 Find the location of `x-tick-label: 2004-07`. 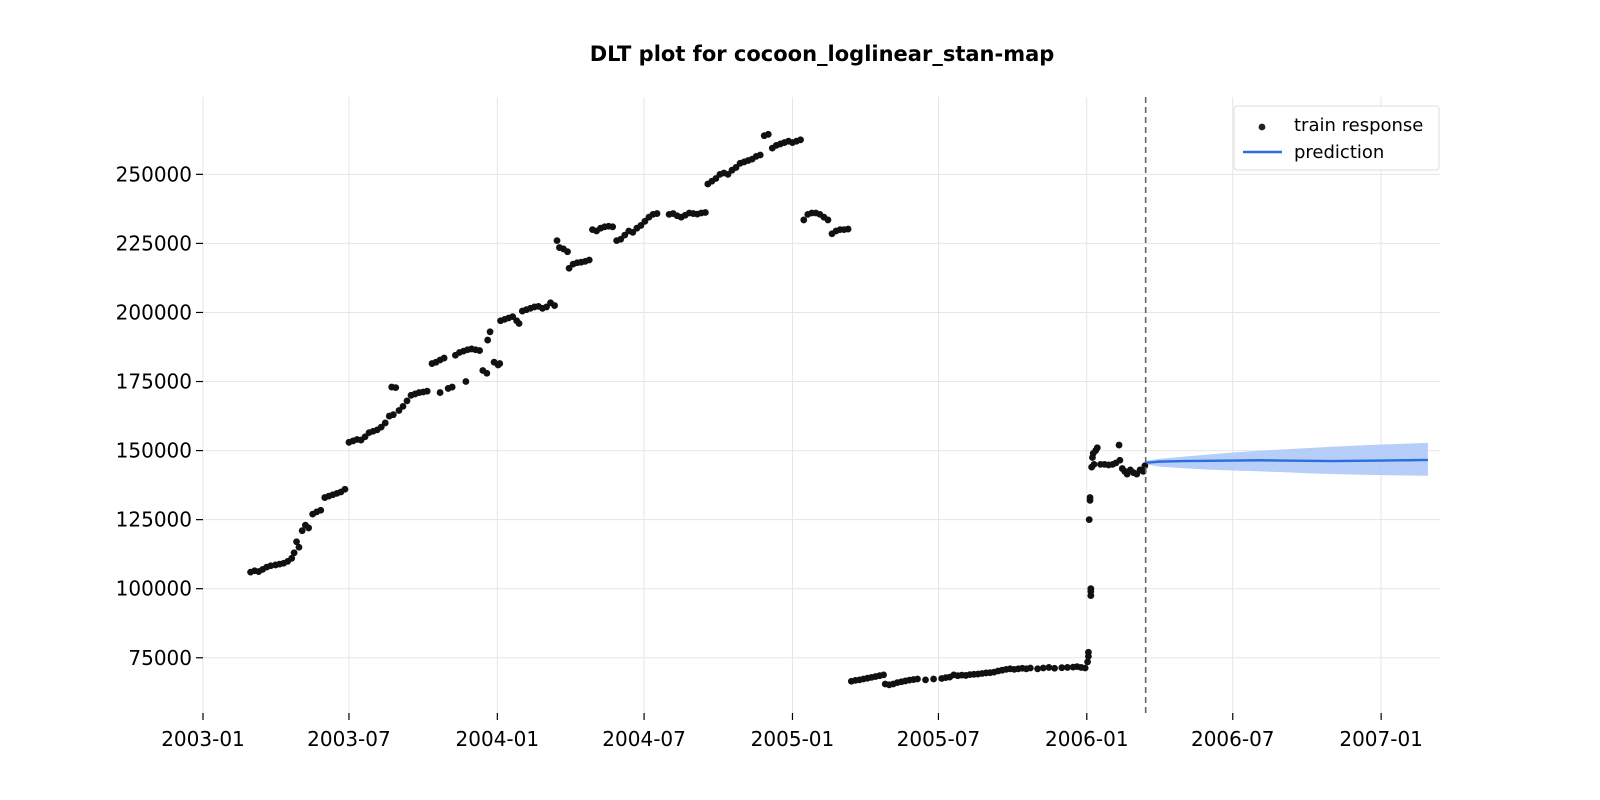

x-tick-label: 2004-07 is located at coordinates (644, 739).